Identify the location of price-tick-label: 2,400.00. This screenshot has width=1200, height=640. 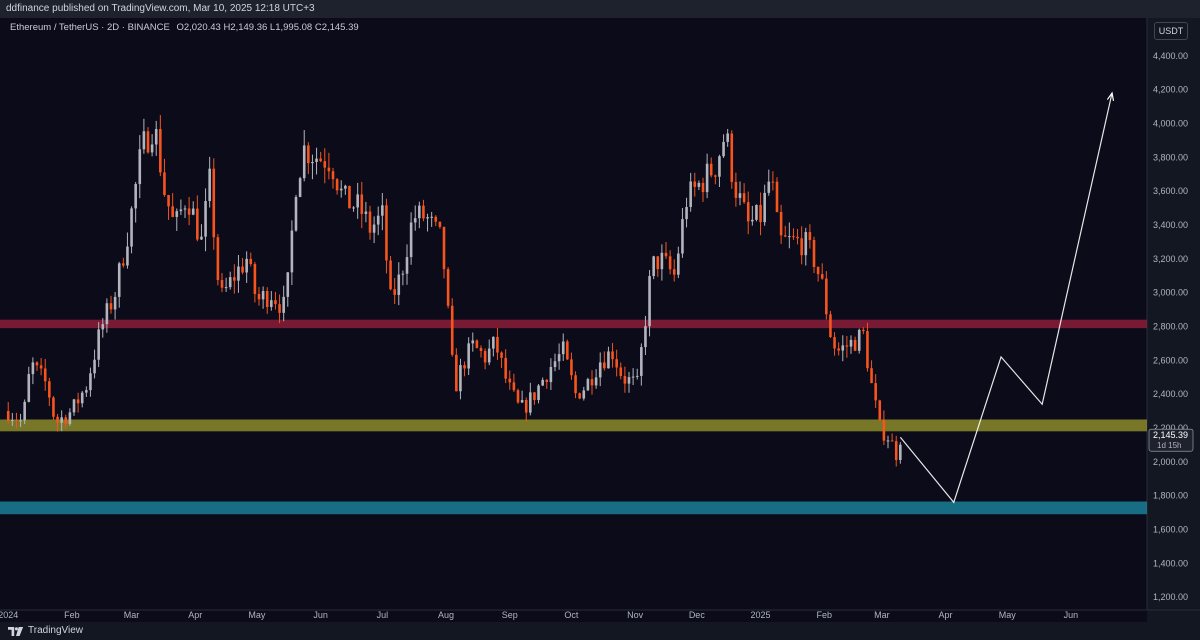
(1170, 394).